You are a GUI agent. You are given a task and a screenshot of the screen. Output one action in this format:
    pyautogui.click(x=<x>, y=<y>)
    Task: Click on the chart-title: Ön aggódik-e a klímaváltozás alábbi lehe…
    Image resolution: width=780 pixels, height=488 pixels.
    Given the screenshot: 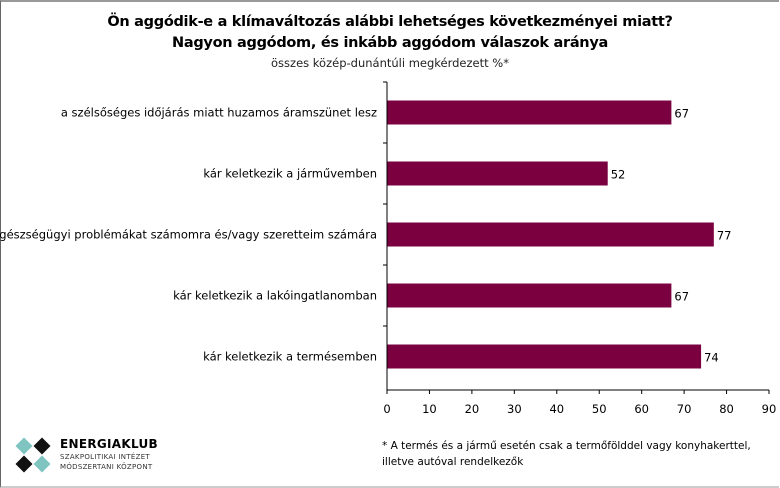 What is the action you would take?
    pyautogui.click(x=390, y=32)
    